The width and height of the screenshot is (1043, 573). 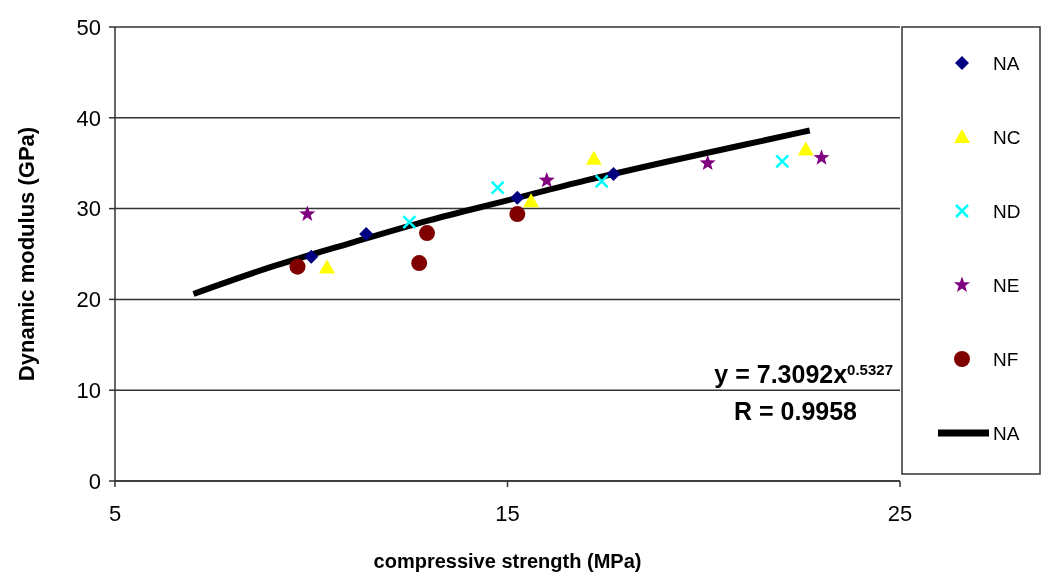 What do you see at coordinates (1006, 359) in the screenshot?
I see `legend-label: NF` at bounding box center [1006, 359].